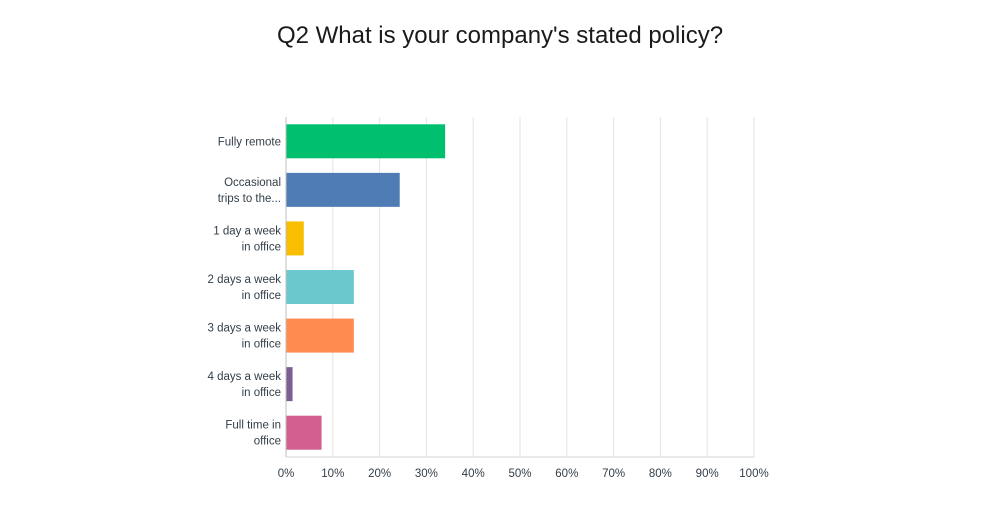 This screenshot has height=530, width=1000. What do you see at coordinates (244, 288) in the screenshot?
I see `category-label: 2 days a week in office` at bounding box center [244, 288].